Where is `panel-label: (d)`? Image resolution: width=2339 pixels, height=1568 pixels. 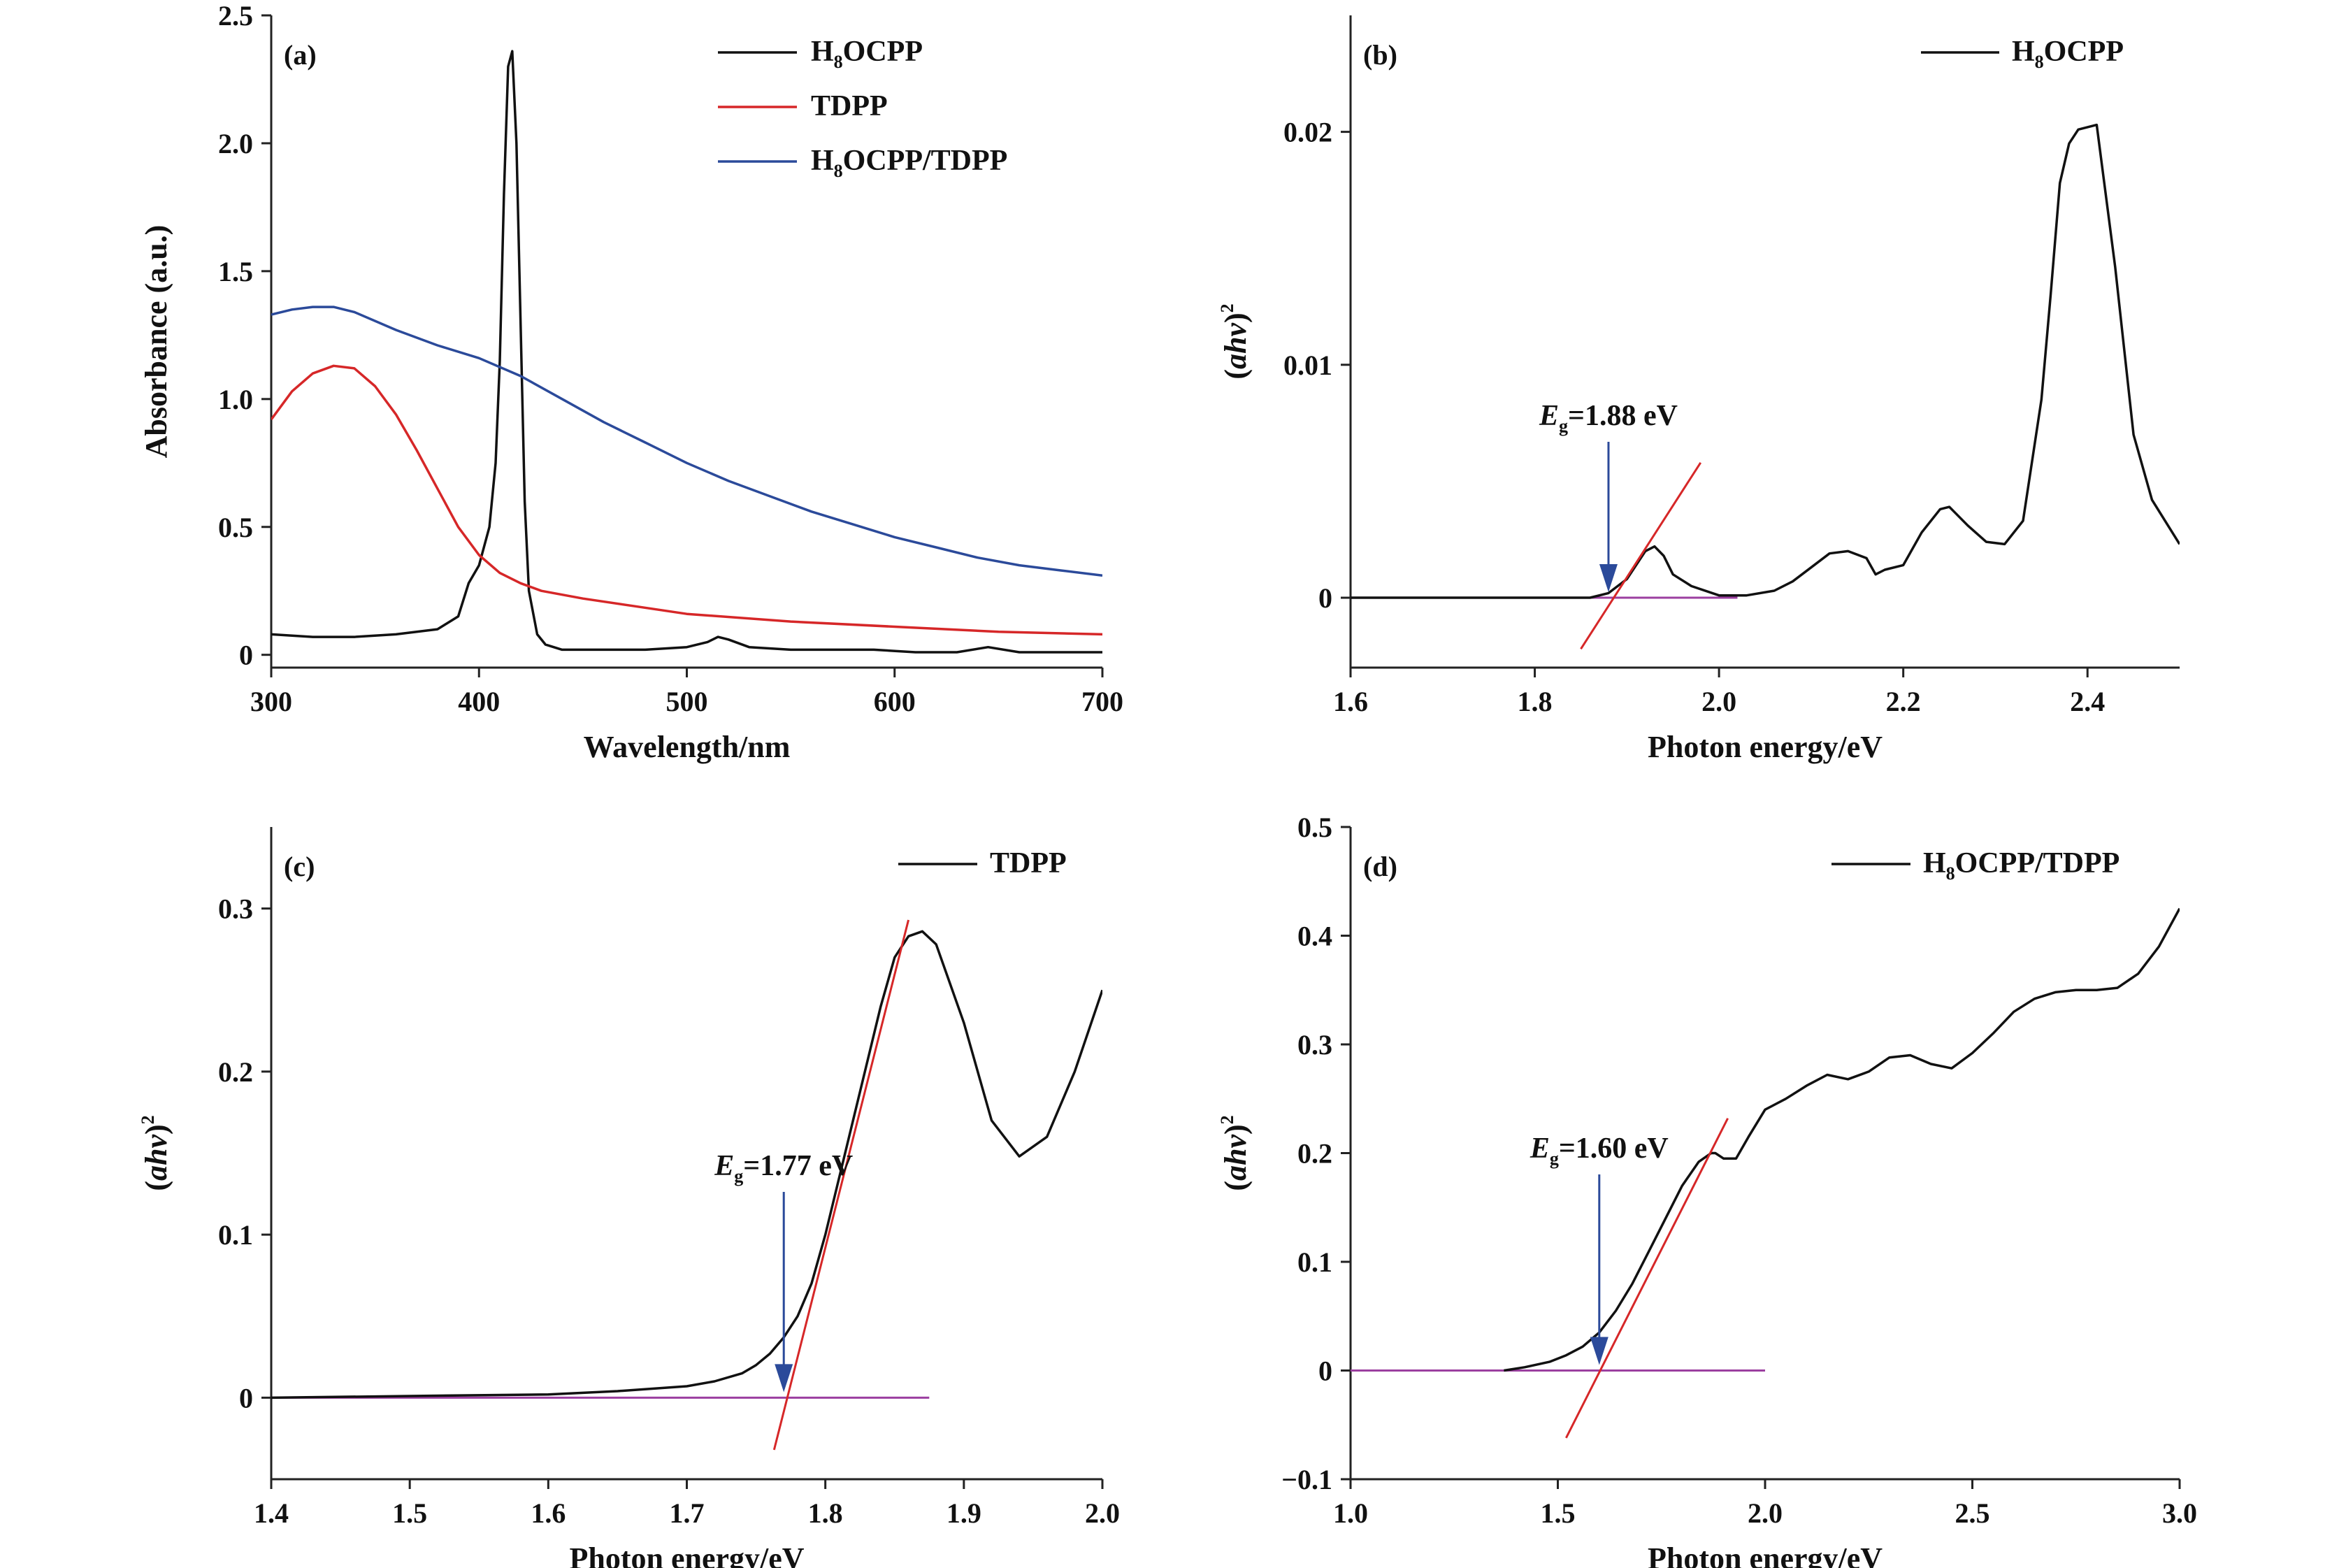 panel-label: (d) is located at coordinates (1380, 866).